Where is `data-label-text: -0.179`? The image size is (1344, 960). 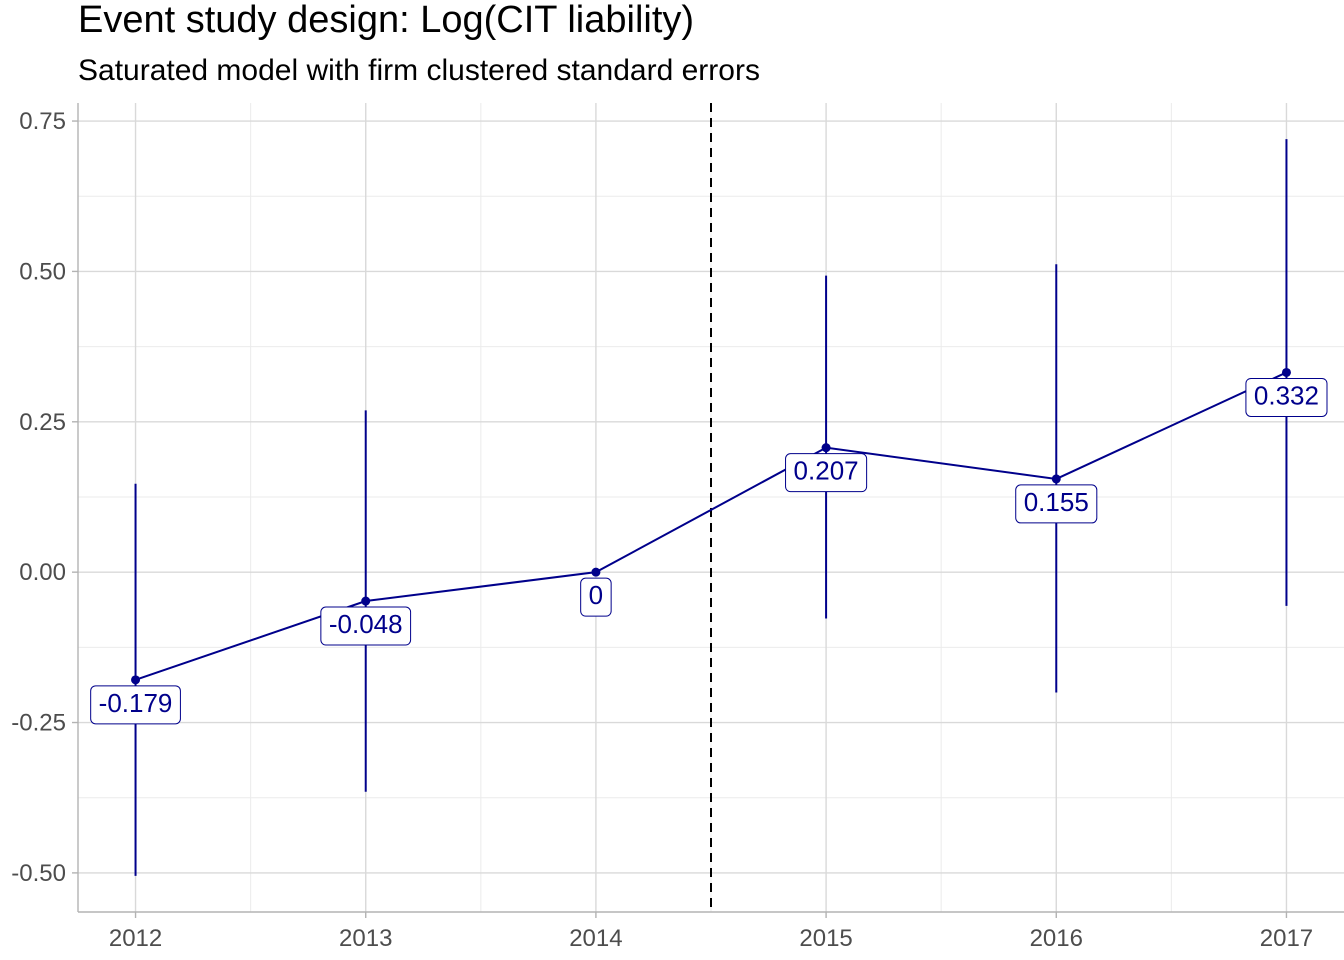
data-label-text: -0.179 is located at coordinates (136, 703).